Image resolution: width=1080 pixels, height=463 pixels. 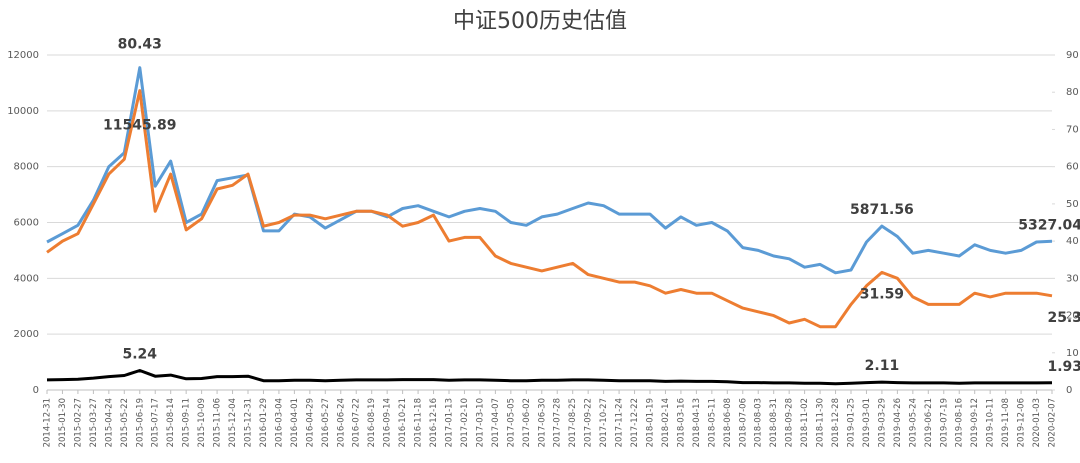 I want to click on data-label: 11545.89, so click(x=140, y=126).